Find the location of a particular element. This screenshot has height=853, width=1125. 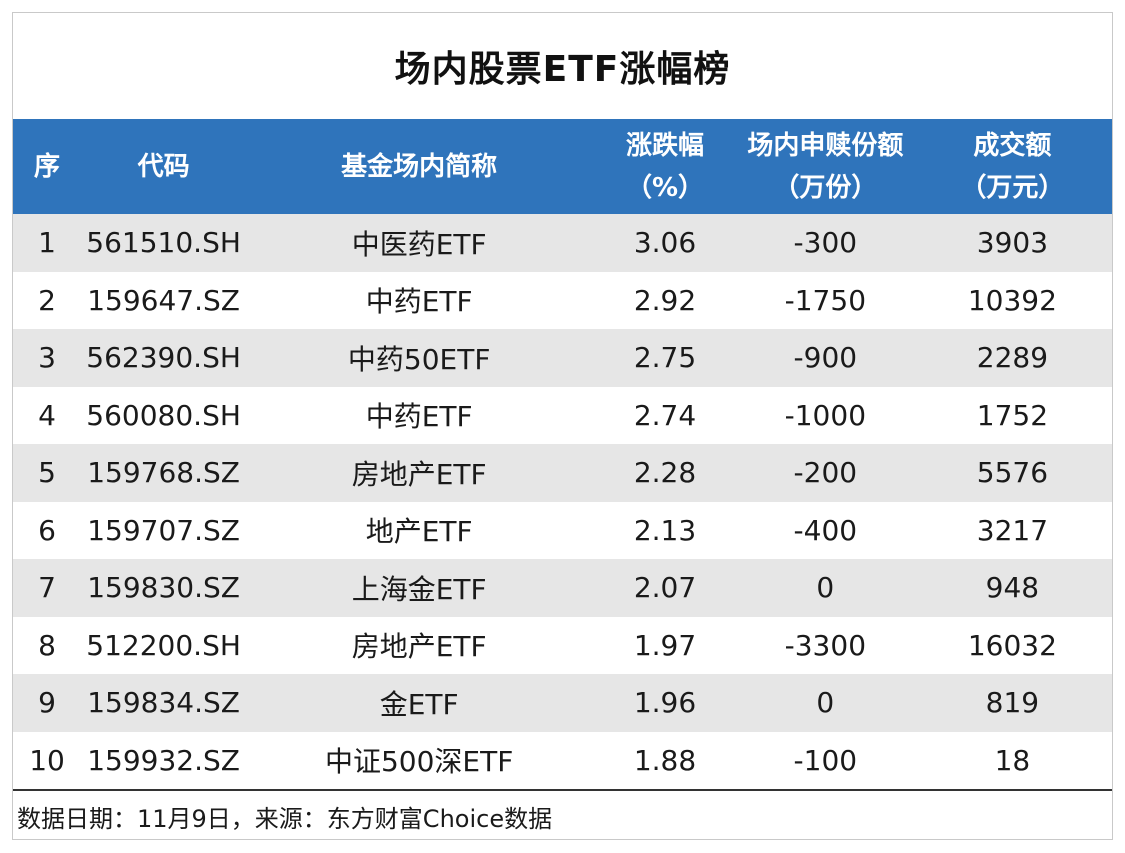

row-name: 中证500深ETF is located at coordinates (419, 762).